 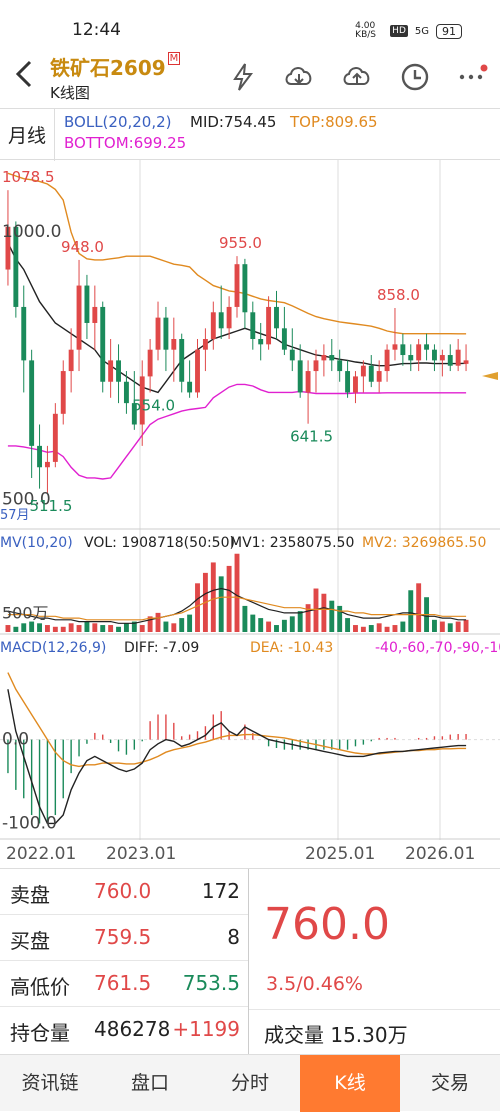 What do you see at coordinates (365, 30) in the screenshot?
I see `net-speed: 4.00 KB/S` at bounding box center [365, 30].